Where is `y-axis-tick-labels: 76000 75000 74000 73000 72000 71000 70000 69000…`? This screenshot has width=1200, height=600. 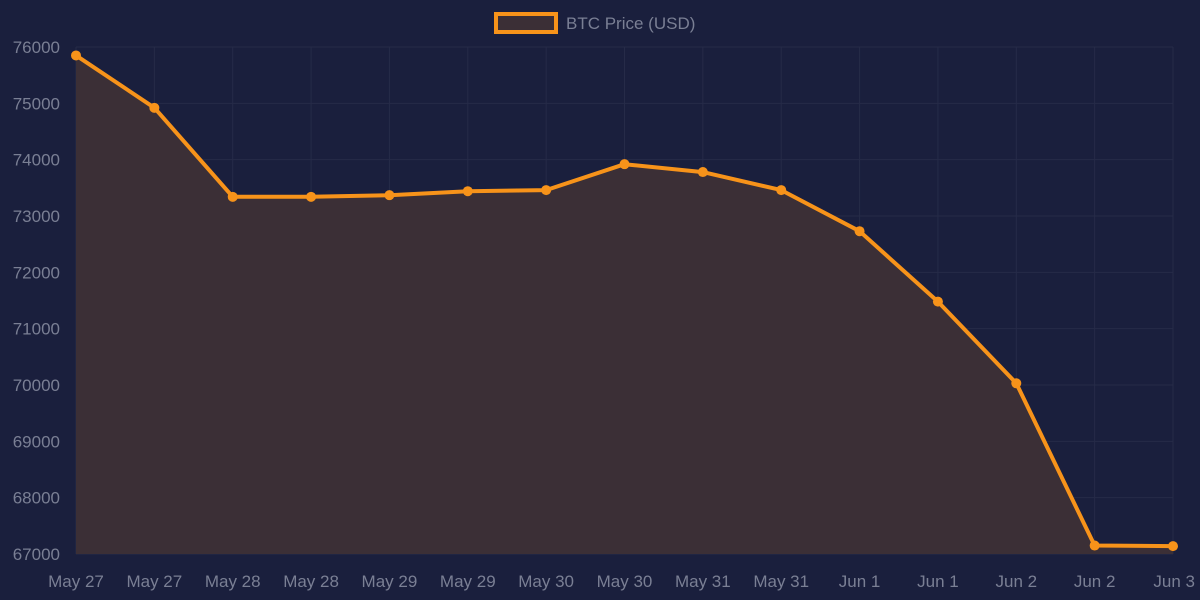
y-axis-tick-labels: 76000 75000 74000 73000 72000 71000 70000 69000… is located at coordinates (36, 301).